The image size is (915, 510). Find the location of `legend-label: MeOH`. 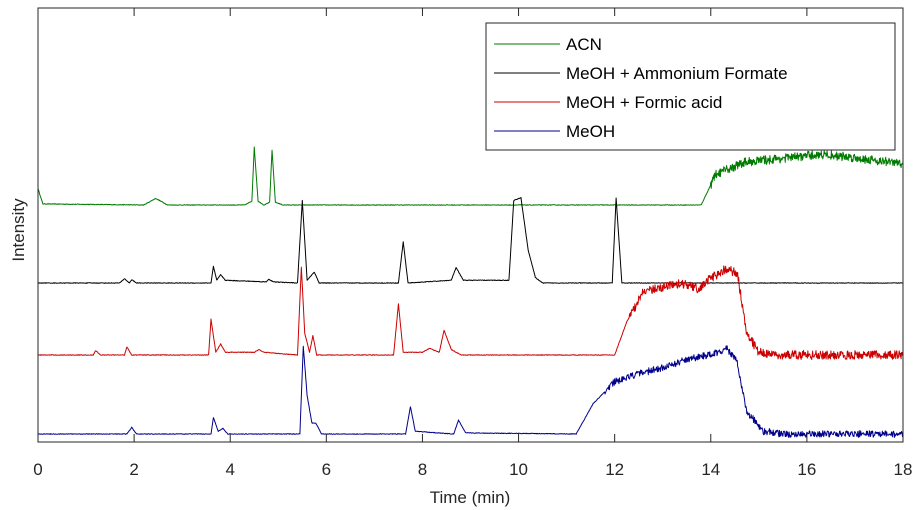

legend-label: MeOH is located at coordinates (590, 131).